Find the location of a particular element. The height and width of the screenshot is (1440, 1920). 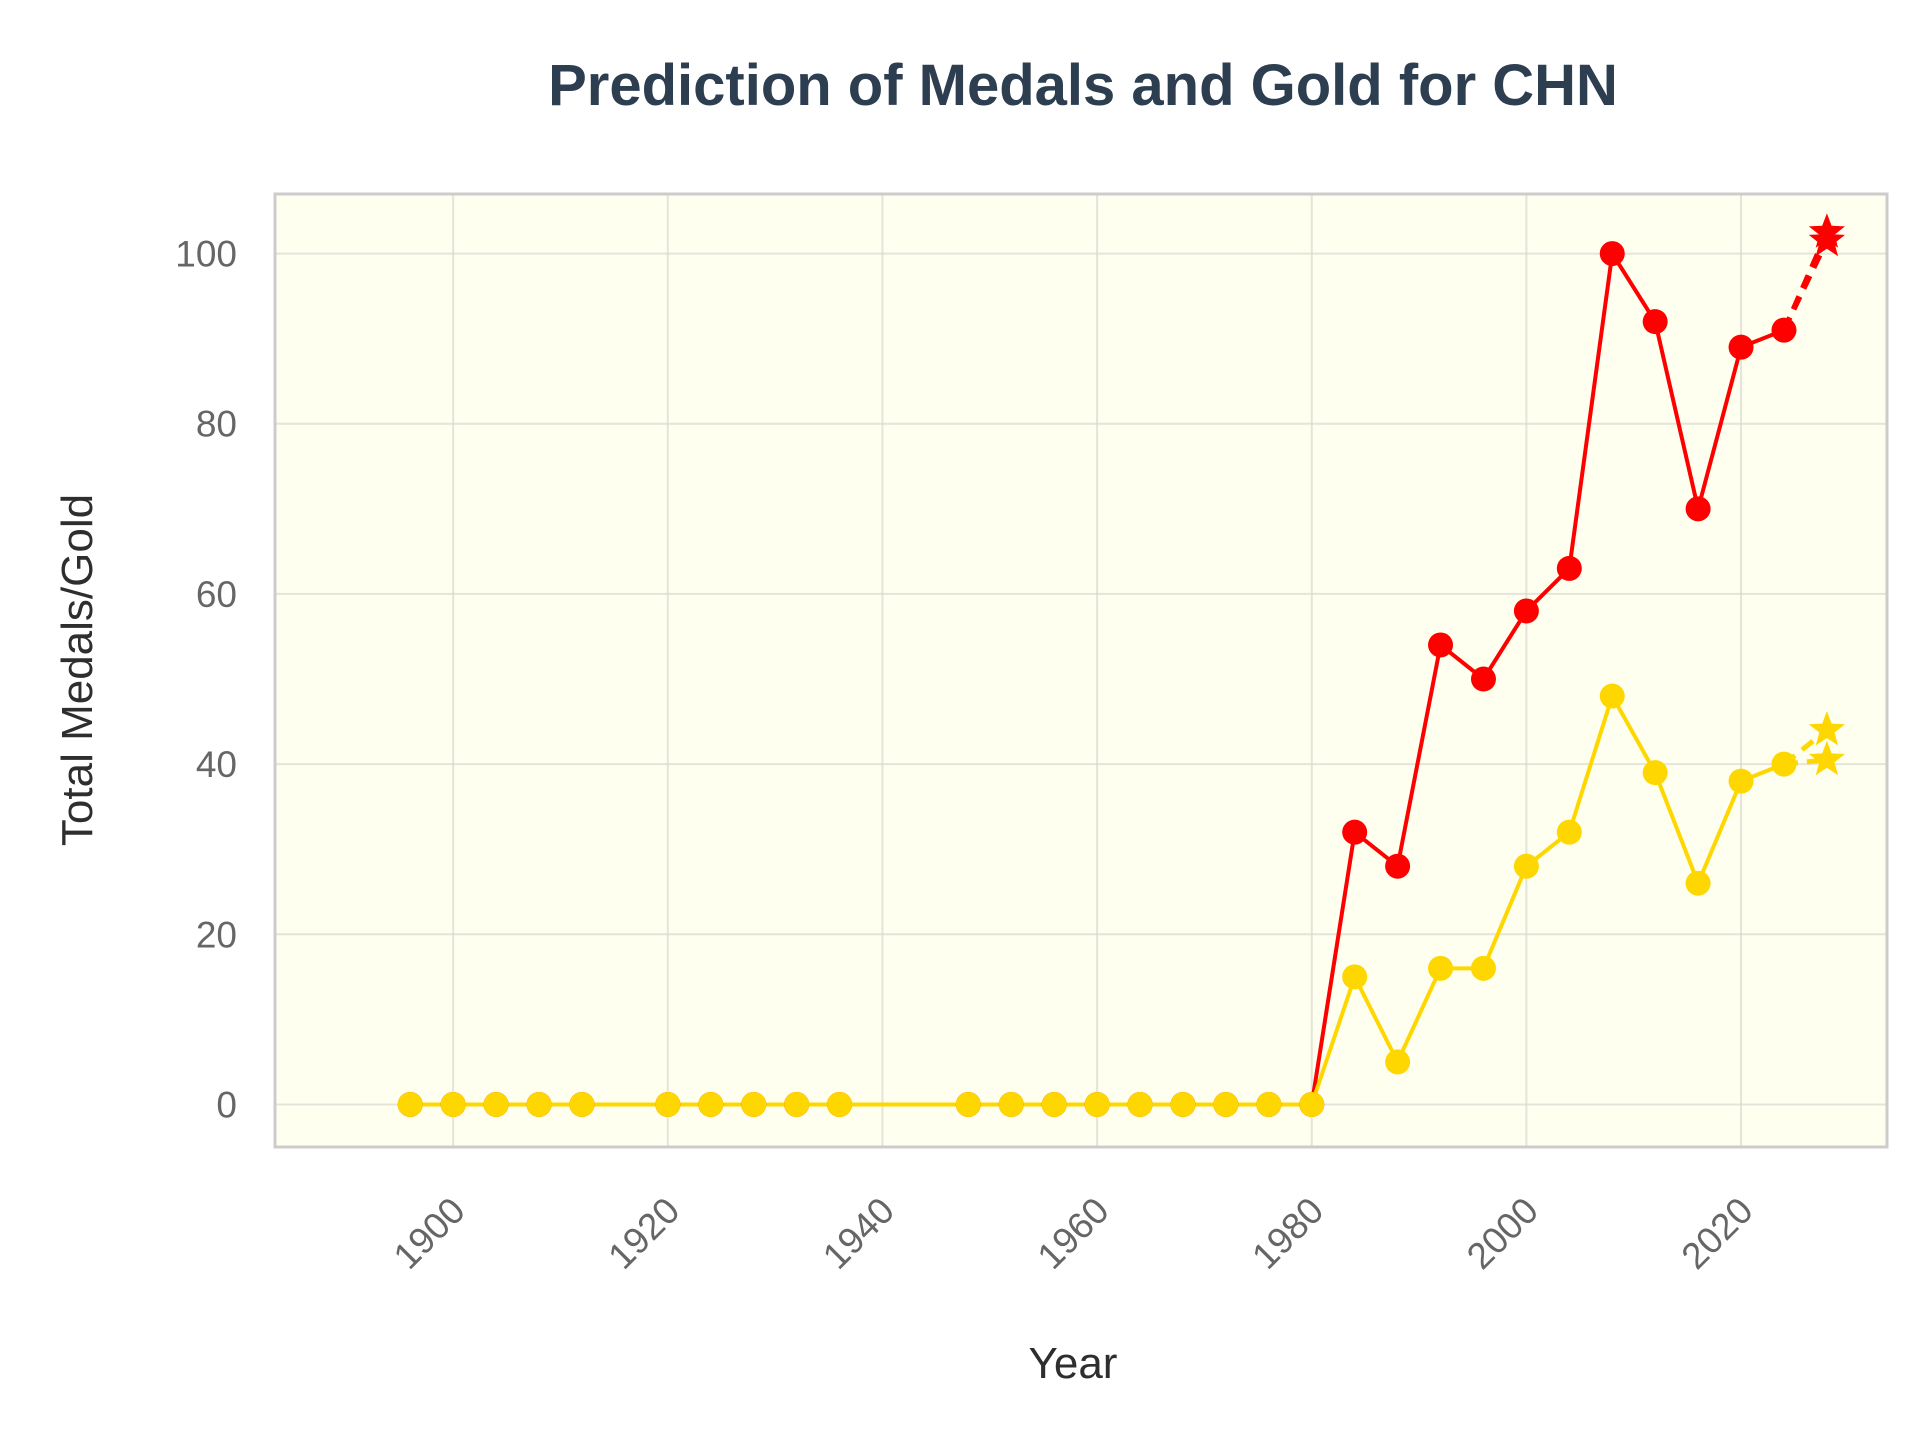

chart-title: Prediction of Medals and Gold for CHN is located at coordinates (1083, 85).